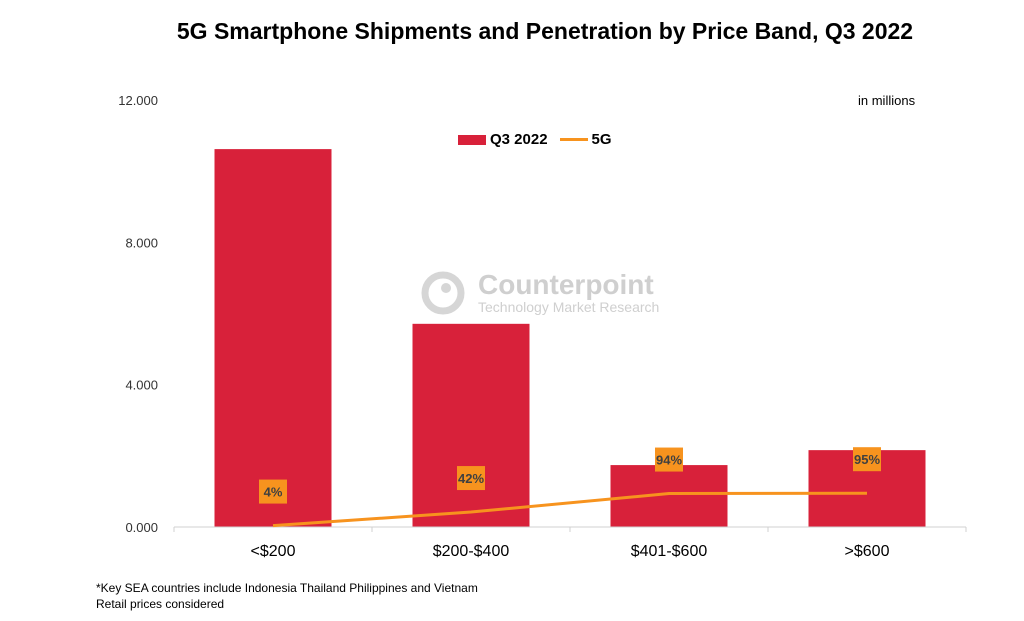 The image size is (1024, 621). Describe the element at coordinates (573, 139) in the screenshot. I see `legend-swatch-line` at that location.